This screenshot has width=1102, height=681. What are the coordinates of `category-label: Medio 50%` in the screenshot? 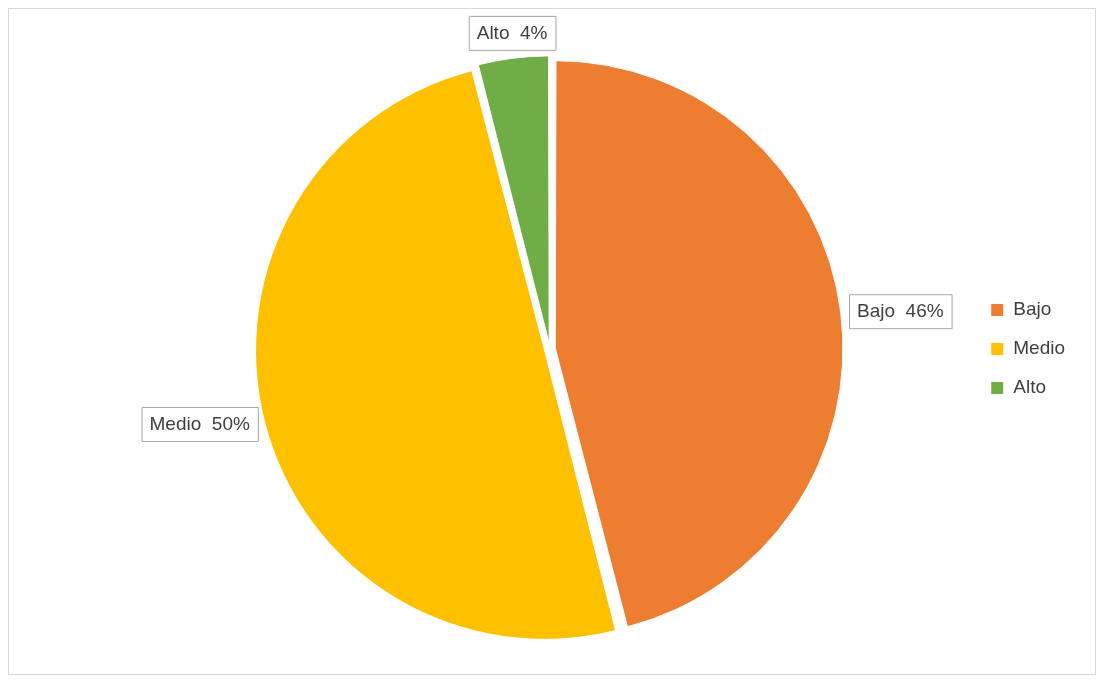 It's located at (199, 424).